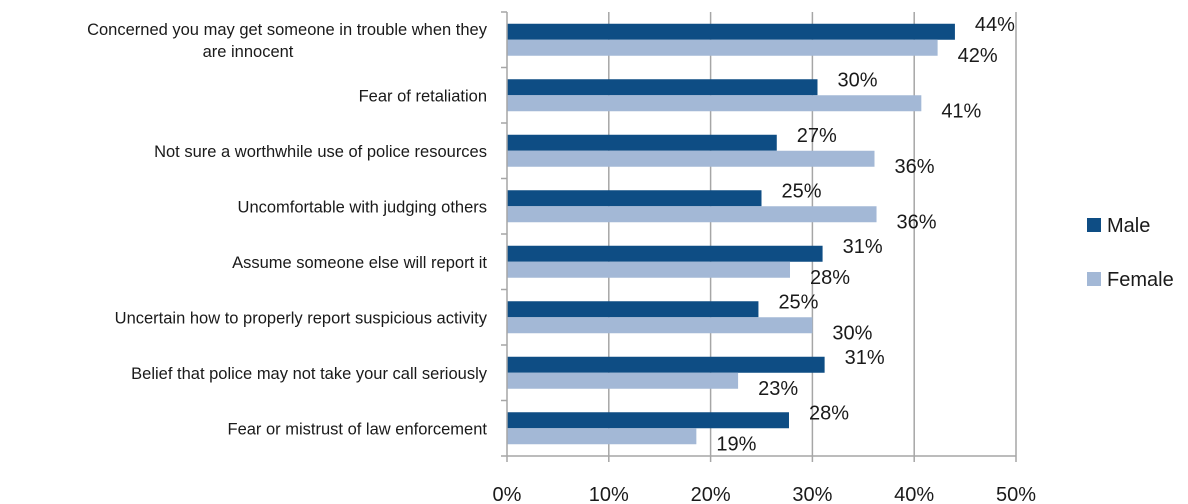 The width and height of the screenshot is (1188, 504). Describe the element at coordinates (778, 389) in the screenshot. I see `value-label-female: 23%` at that location.